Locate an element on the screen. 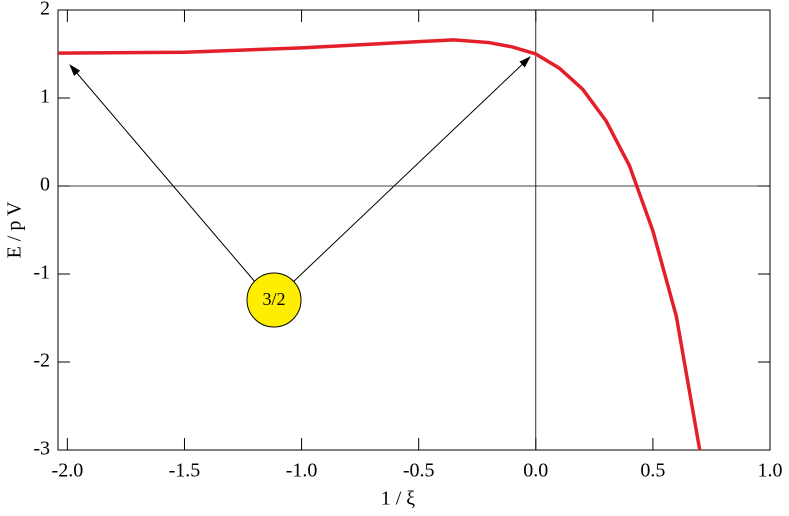  y-tick-label: -3 is located at coordinates (41, 449).